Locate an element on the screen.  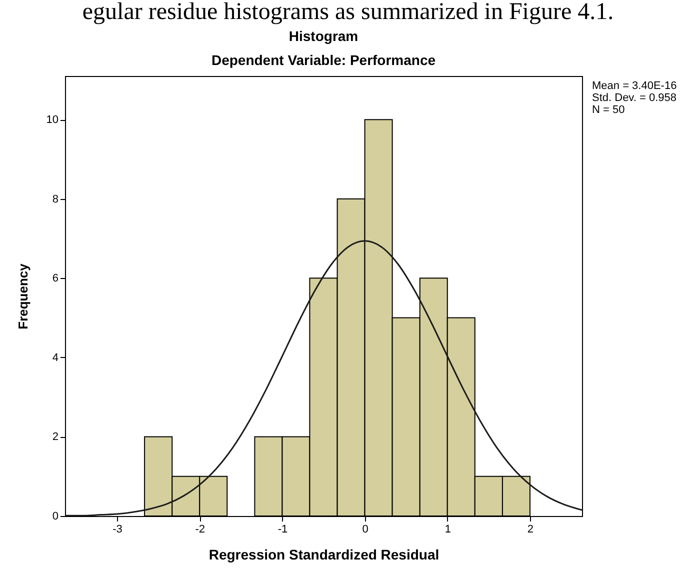
y-tick-label: 2 is located at coordinates (55, 437).